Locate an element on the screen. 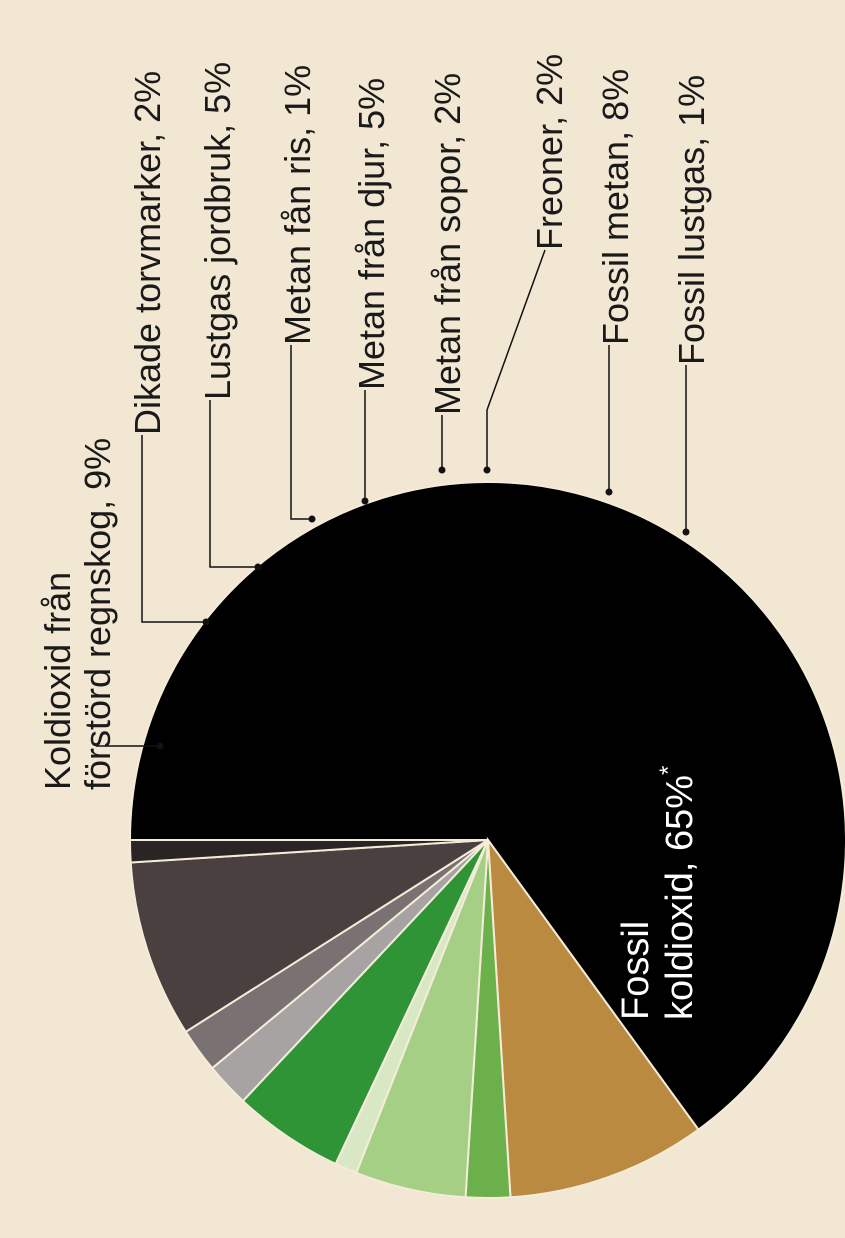  slice-label-5: Metan från djur, 5% is located at coordinates (371, 234).